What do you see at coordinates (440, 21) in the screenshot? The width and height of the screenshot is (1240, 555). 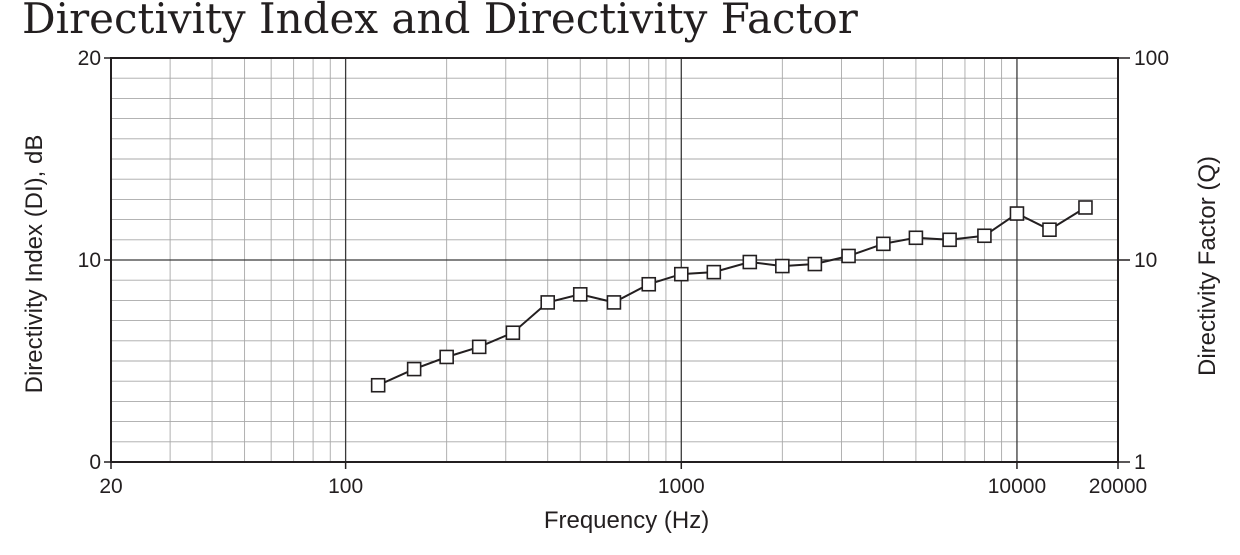 I see `chart-title: Directivity Index and Directivity Factor` at bounding box center [440, 21].